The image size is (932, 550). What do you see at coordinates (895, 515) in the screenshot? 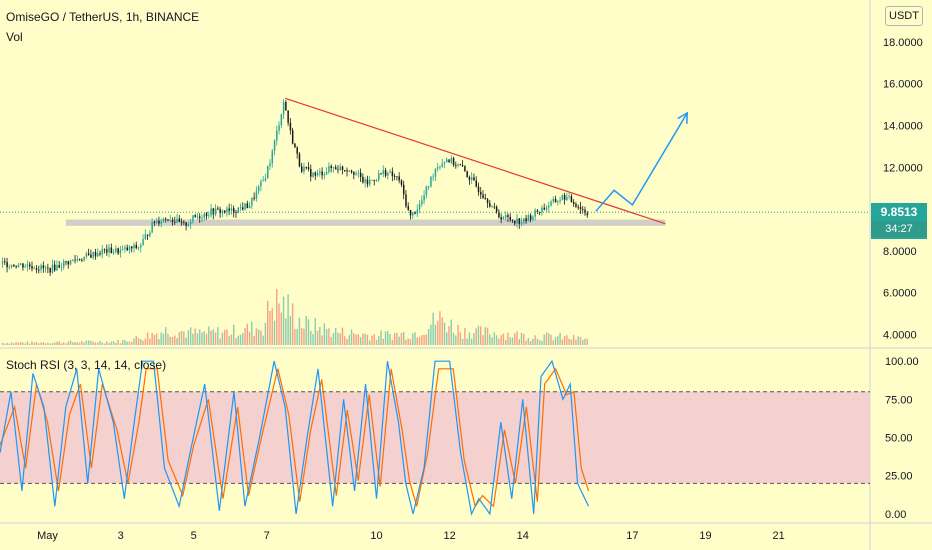
I see `rsi-tick-label: 0.00` at bounding box center [895, 515].